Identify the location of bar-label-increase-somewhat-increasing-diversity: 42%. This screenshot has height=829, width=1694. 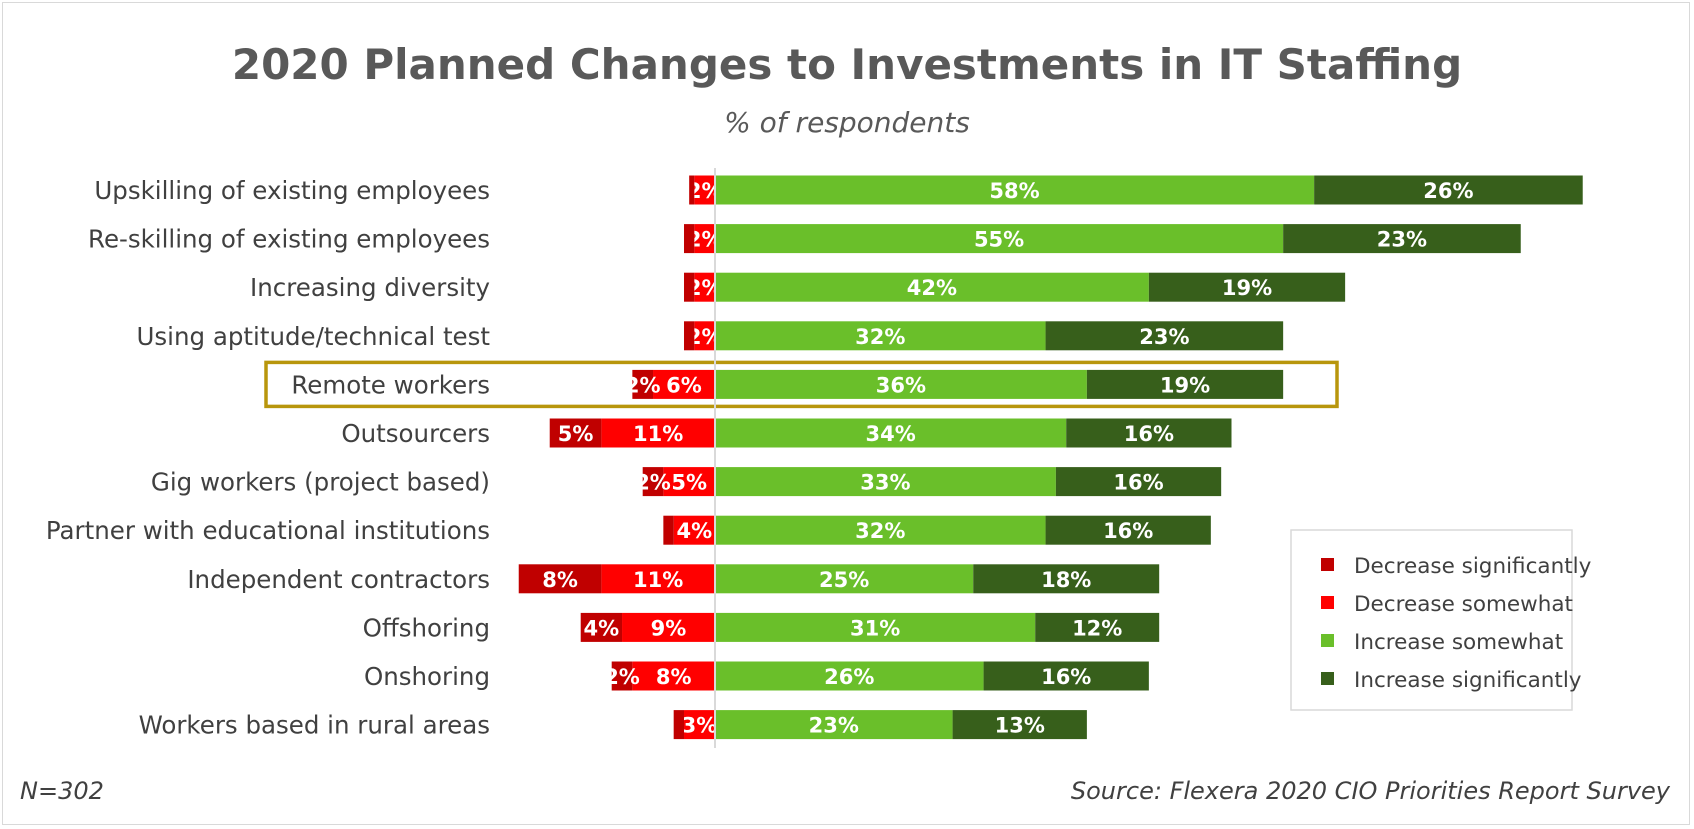
(932, 288).